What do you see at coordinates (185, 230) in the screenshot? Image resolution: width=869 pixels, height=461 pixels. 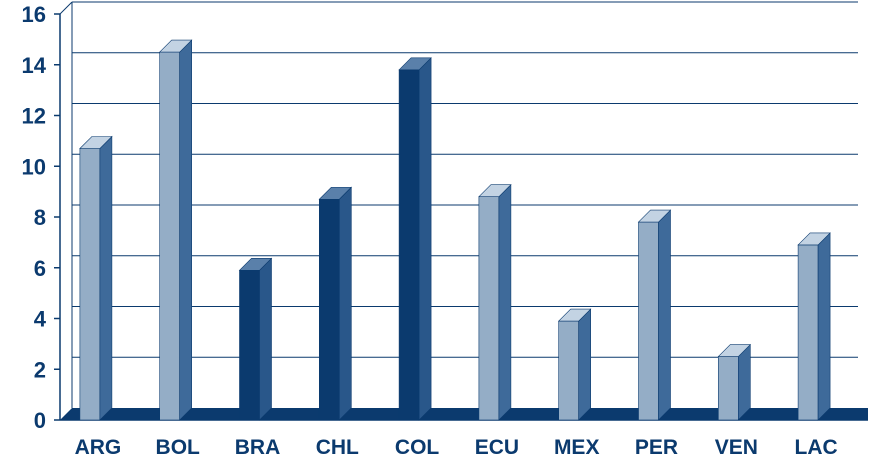 I see `bar-side-bol` at bounding box center [185, 230].